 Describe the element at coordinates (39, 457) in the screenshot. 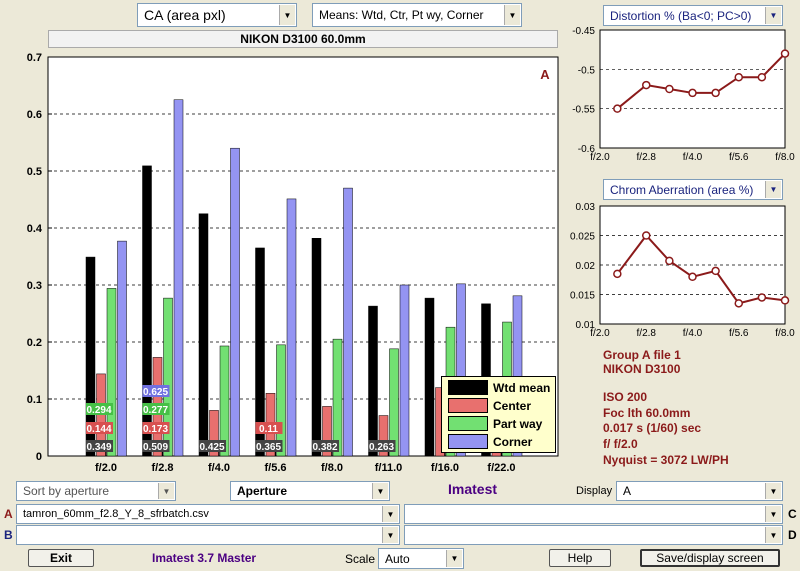

I see `y-tick-label: 0` at that location.